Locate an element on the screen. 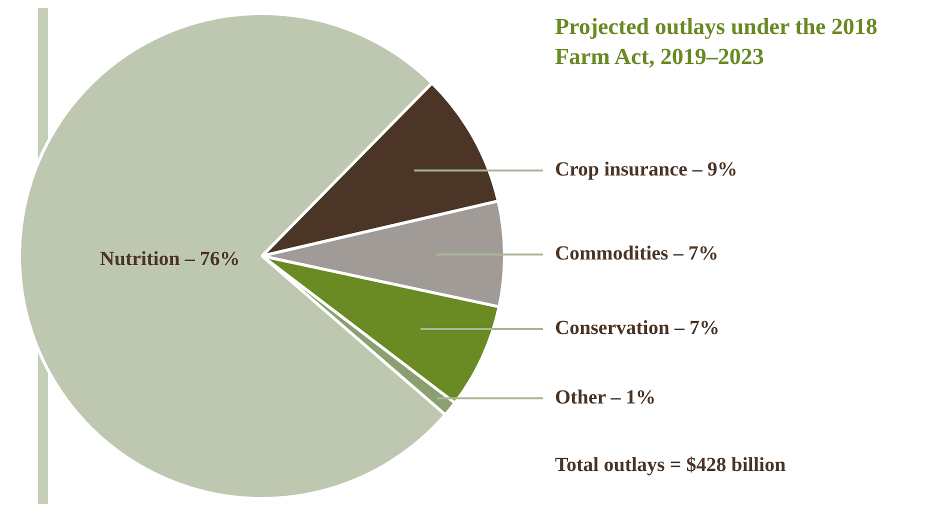  slice-label: Crop insurance – 9% is located at coordinates (646, 169).